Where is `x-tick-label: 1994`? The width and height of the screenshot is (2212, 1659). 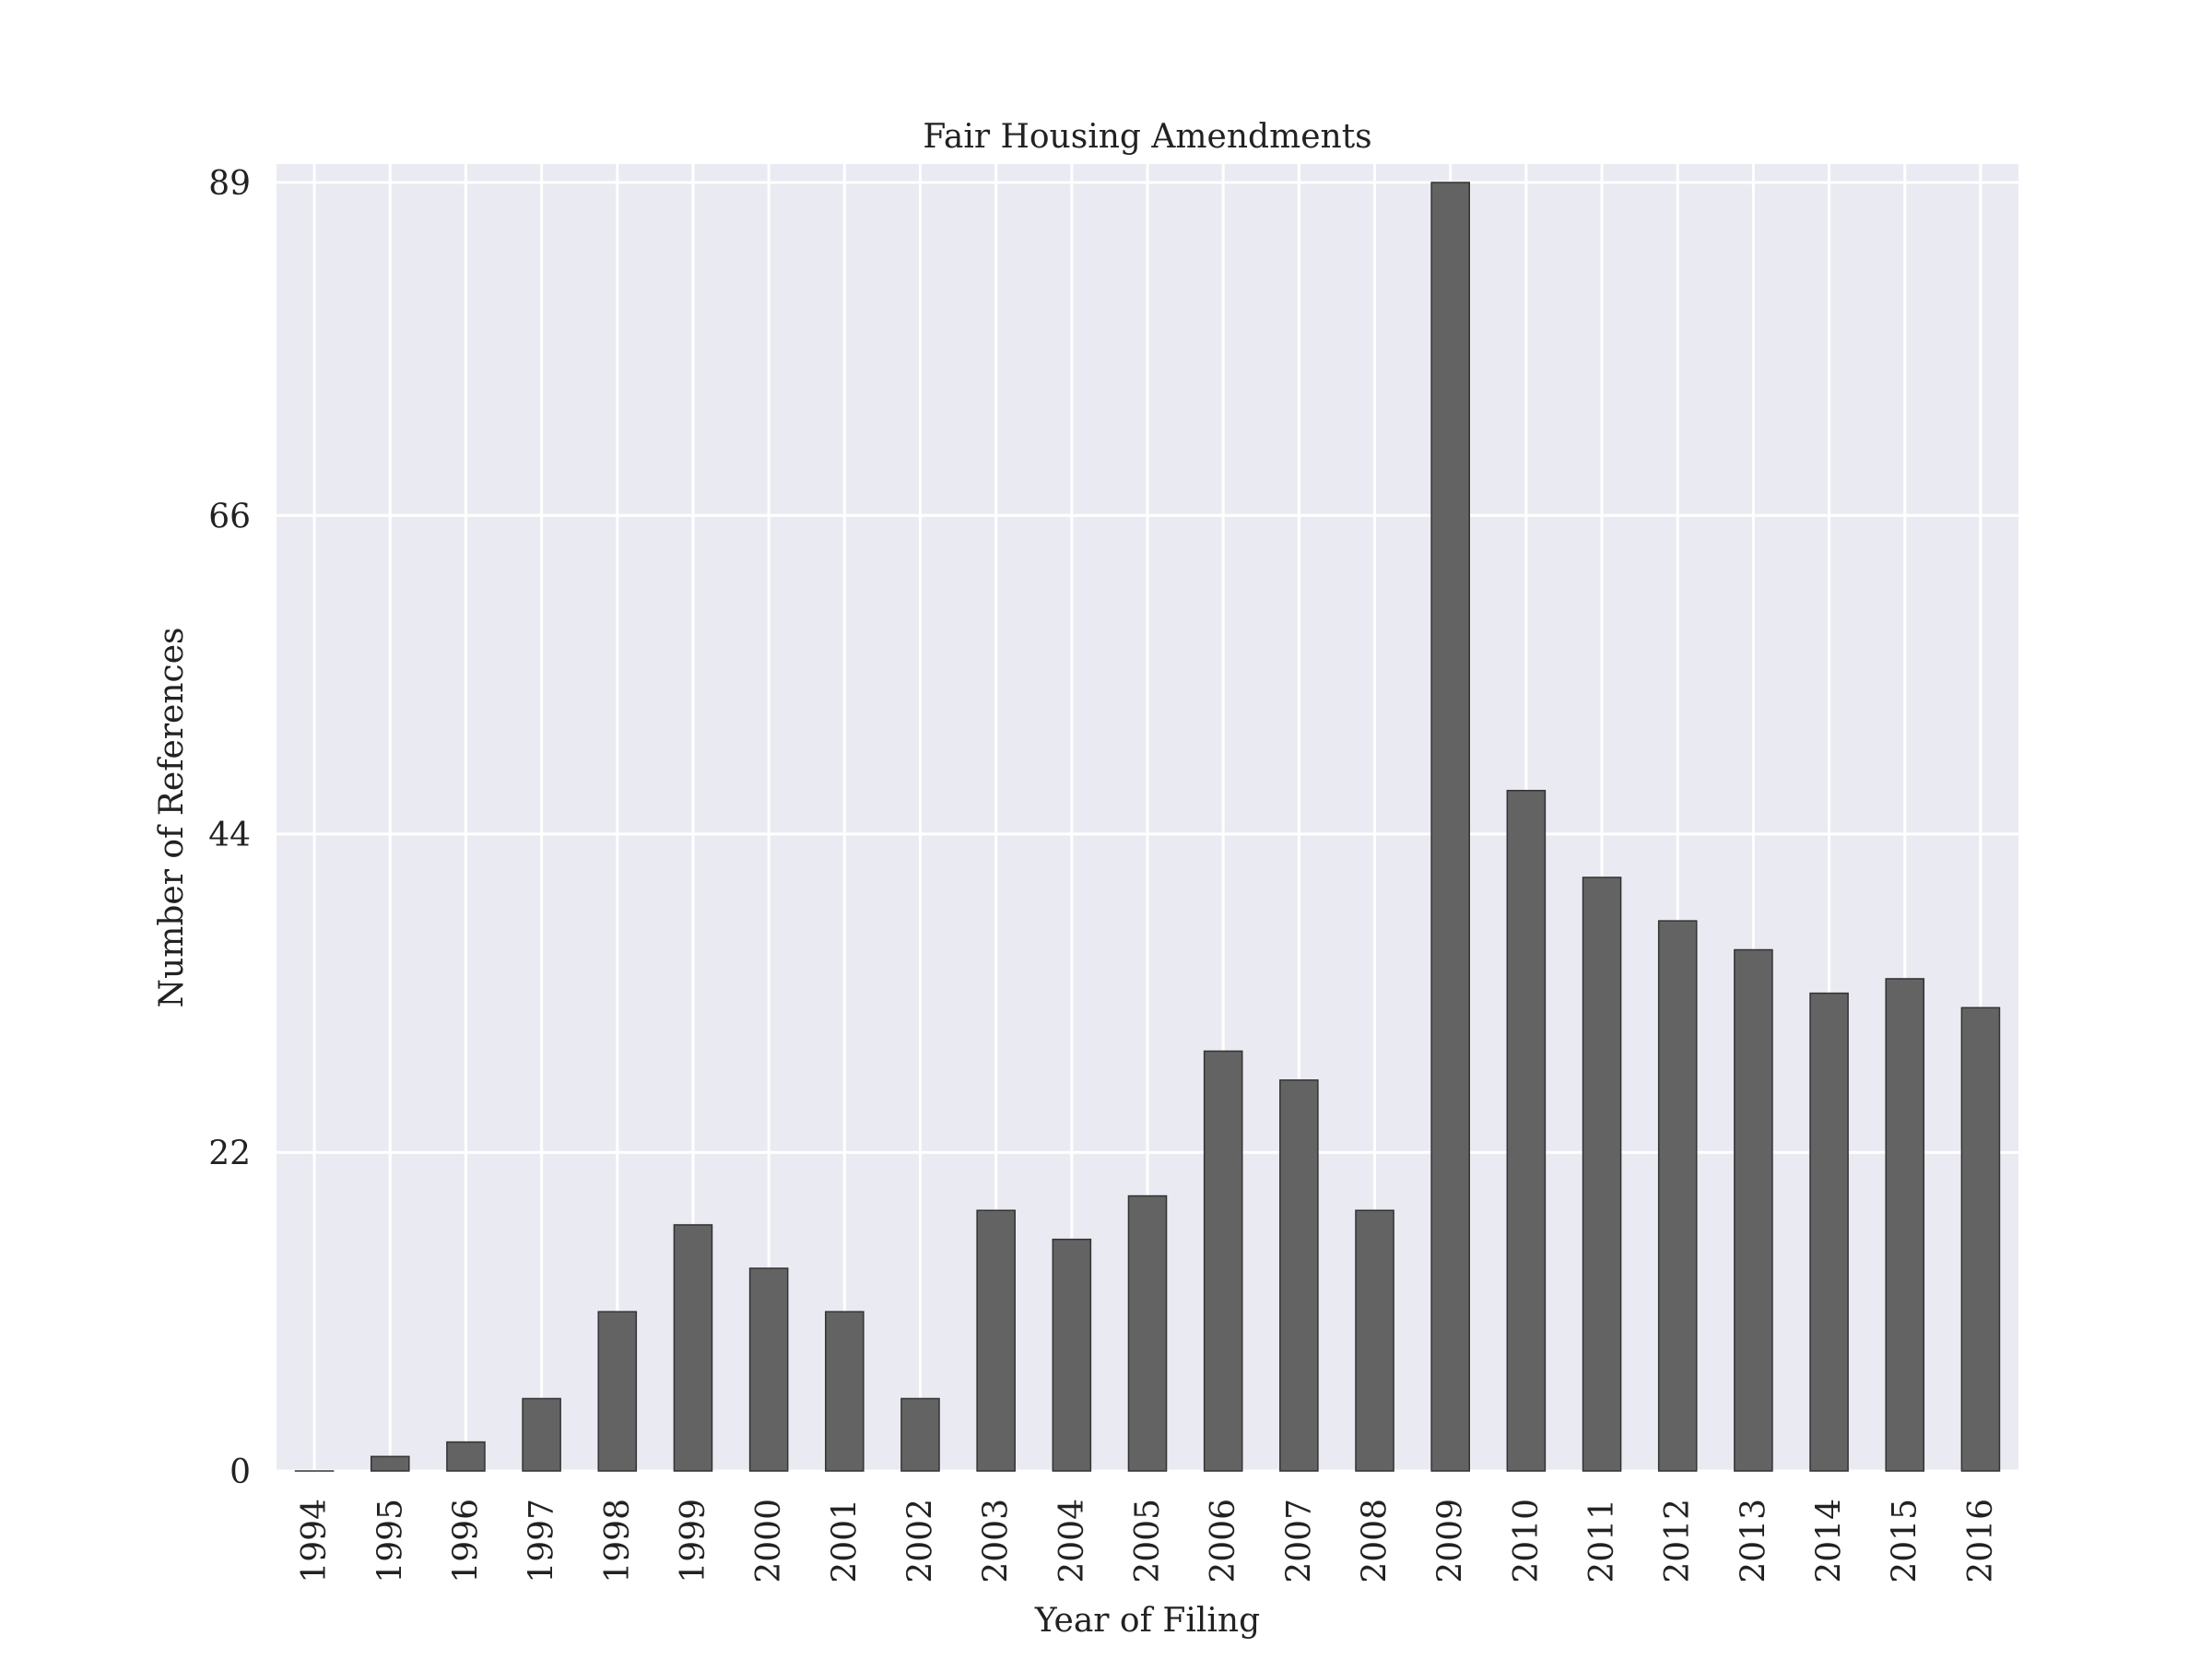 x-tick-label: 1994 is located at coordinates (315, 1541).